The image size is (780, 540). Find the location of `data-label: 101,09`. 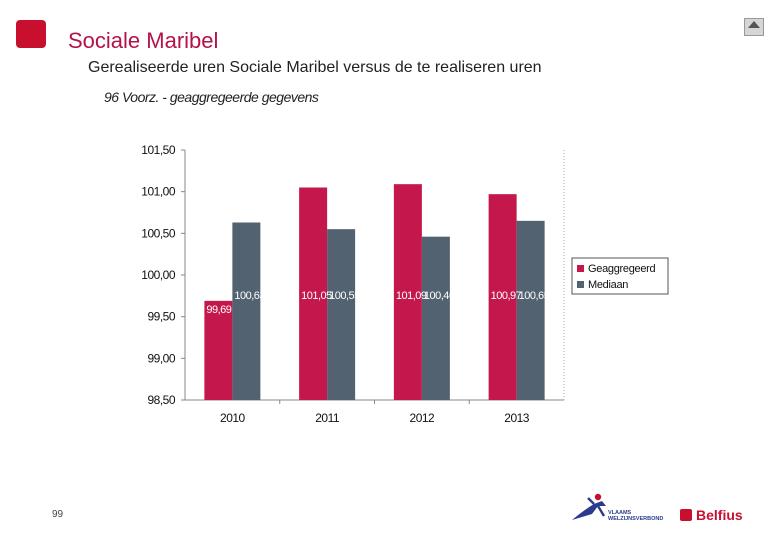

data-label: 101,09 is located at coordinates (411, 296).